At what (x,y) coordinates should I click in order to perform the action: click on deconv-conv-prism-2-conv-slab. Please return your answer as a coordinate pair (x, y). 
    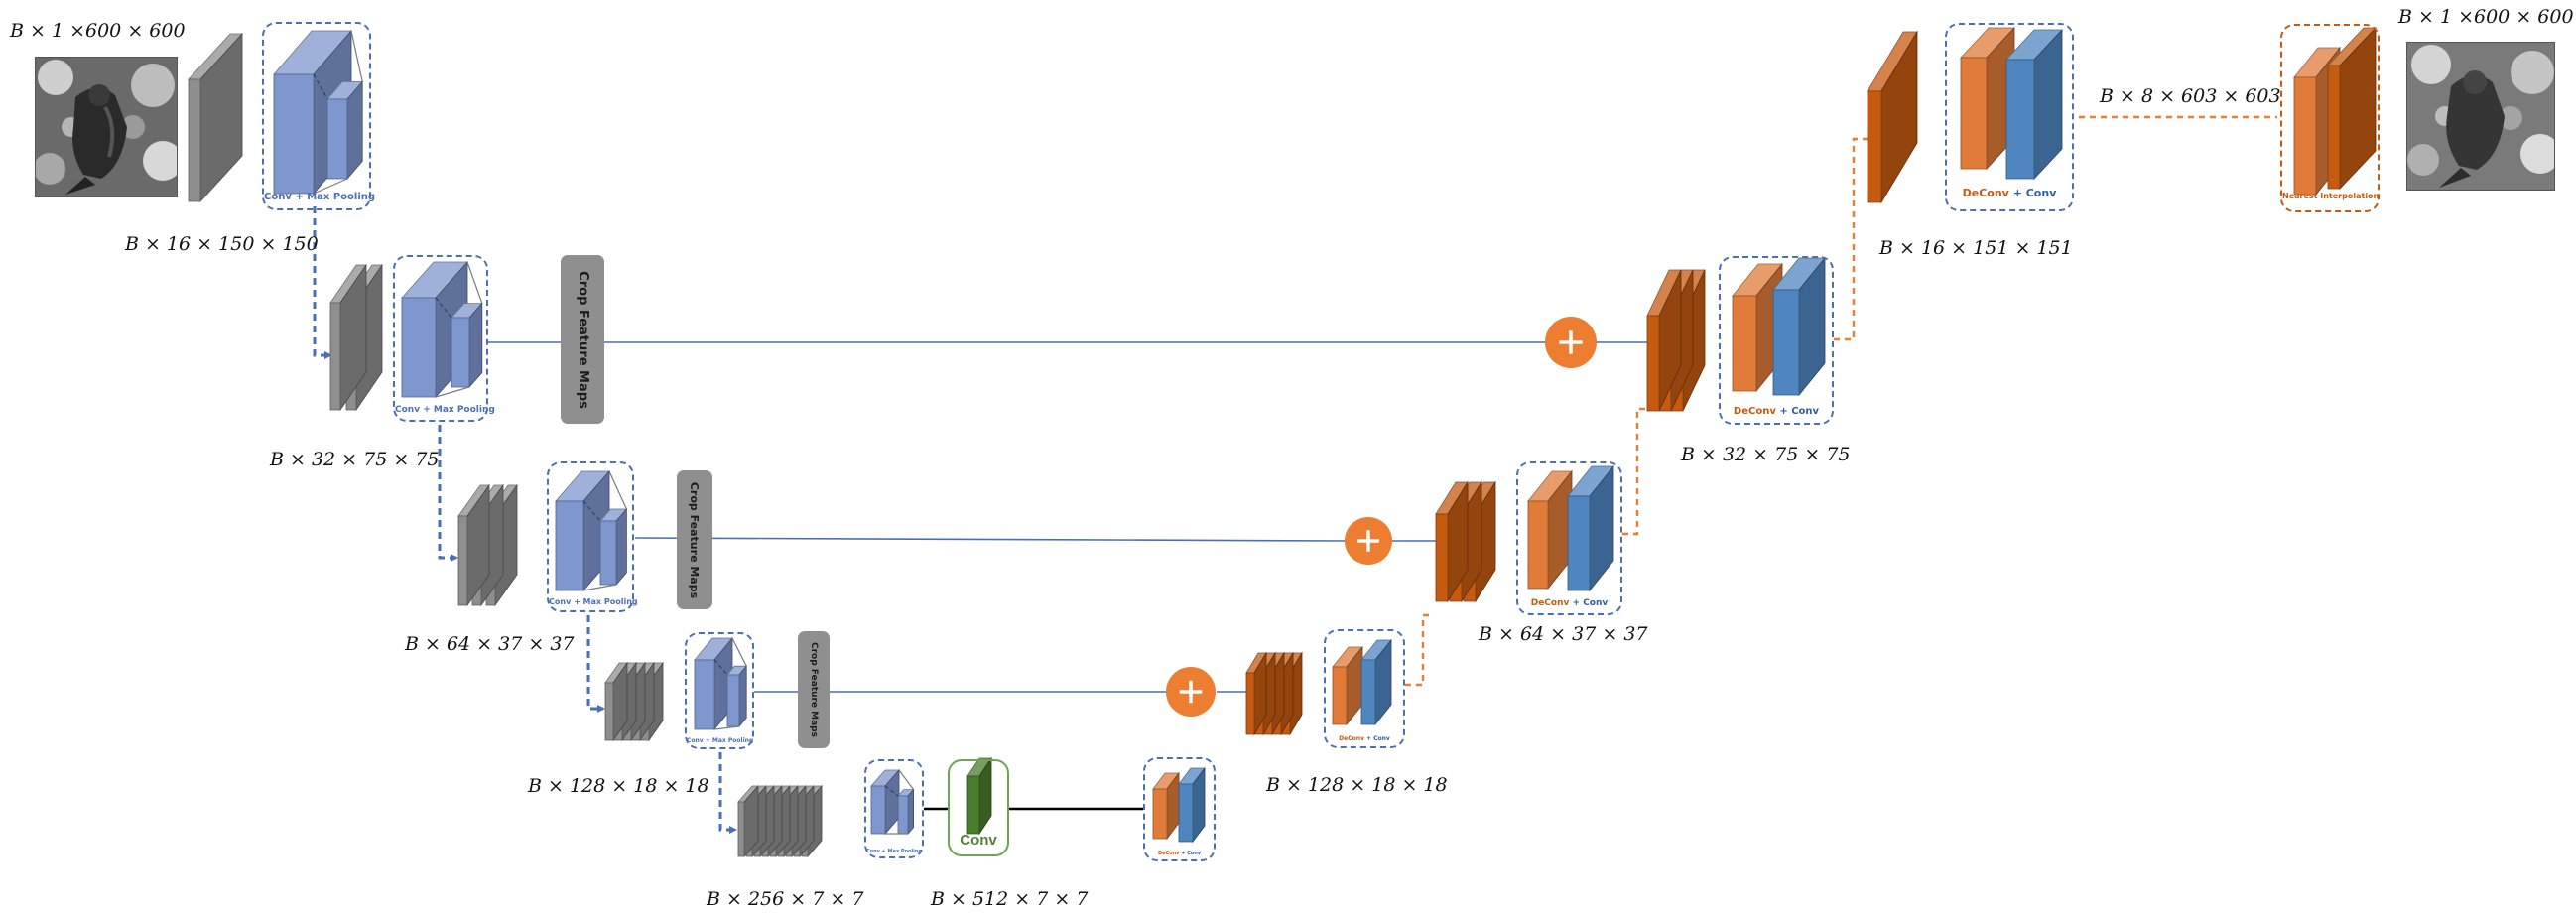
    Looking at the image, I should click on (1799, 326).